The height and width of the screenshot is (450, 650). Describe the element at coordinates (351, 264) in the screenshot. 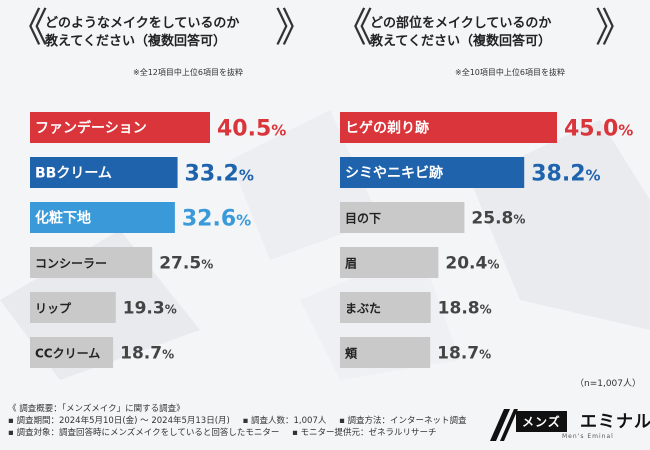

I see `right-bar-label-3: 眉` at that location.